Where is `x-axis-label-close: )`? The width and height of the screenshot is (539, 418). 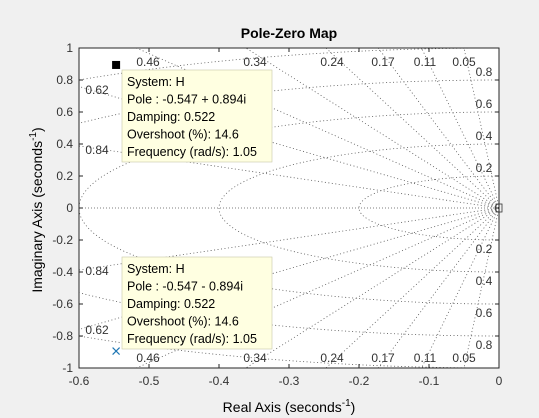
x-axis-label-close: ) is located at coordinates (353, 407).